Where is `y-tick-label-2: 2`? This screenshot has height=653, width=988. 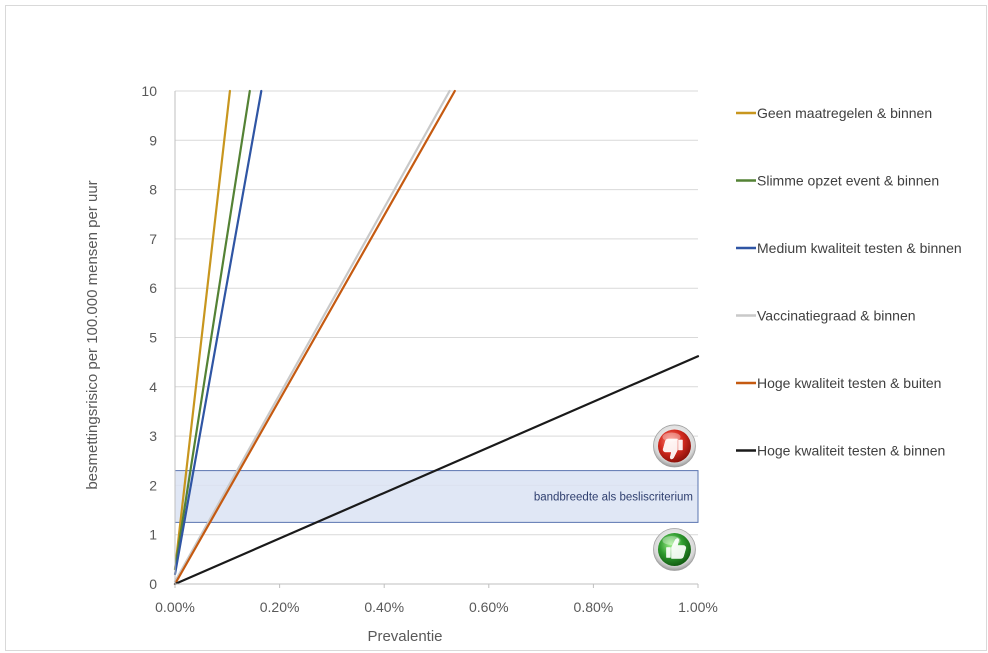 y-tick-label-2: 2 is located at coordinates (153, 485).